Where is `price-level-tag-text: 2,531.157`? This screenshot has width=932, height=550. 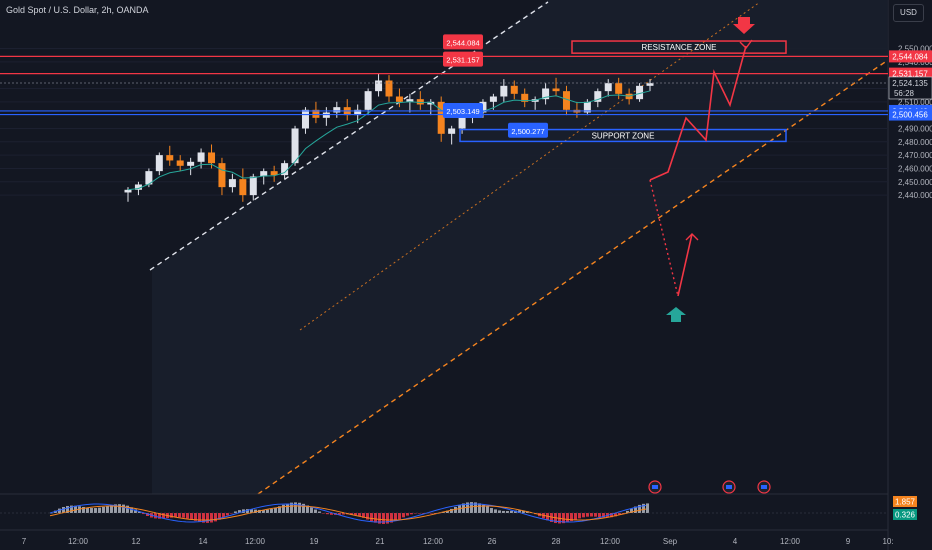 price-level-tag-text: 2,531.157 is located at coordinates (910, 74).